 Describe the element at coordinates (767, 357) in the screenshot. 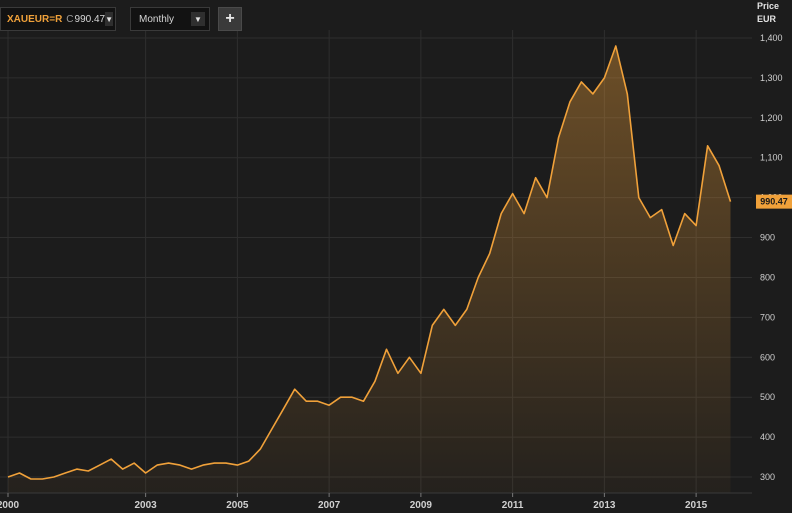

I see `y-tick-label: 600` at that location.